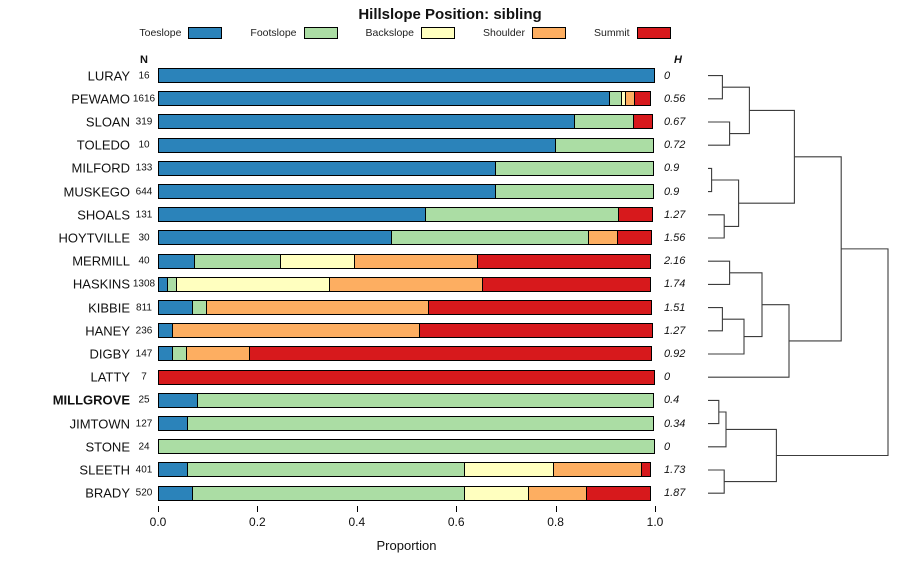  What do you see at coordinates (108, 76) in the screenshot?
I see `series-label: LURAY` at bounding box center [108, 76].